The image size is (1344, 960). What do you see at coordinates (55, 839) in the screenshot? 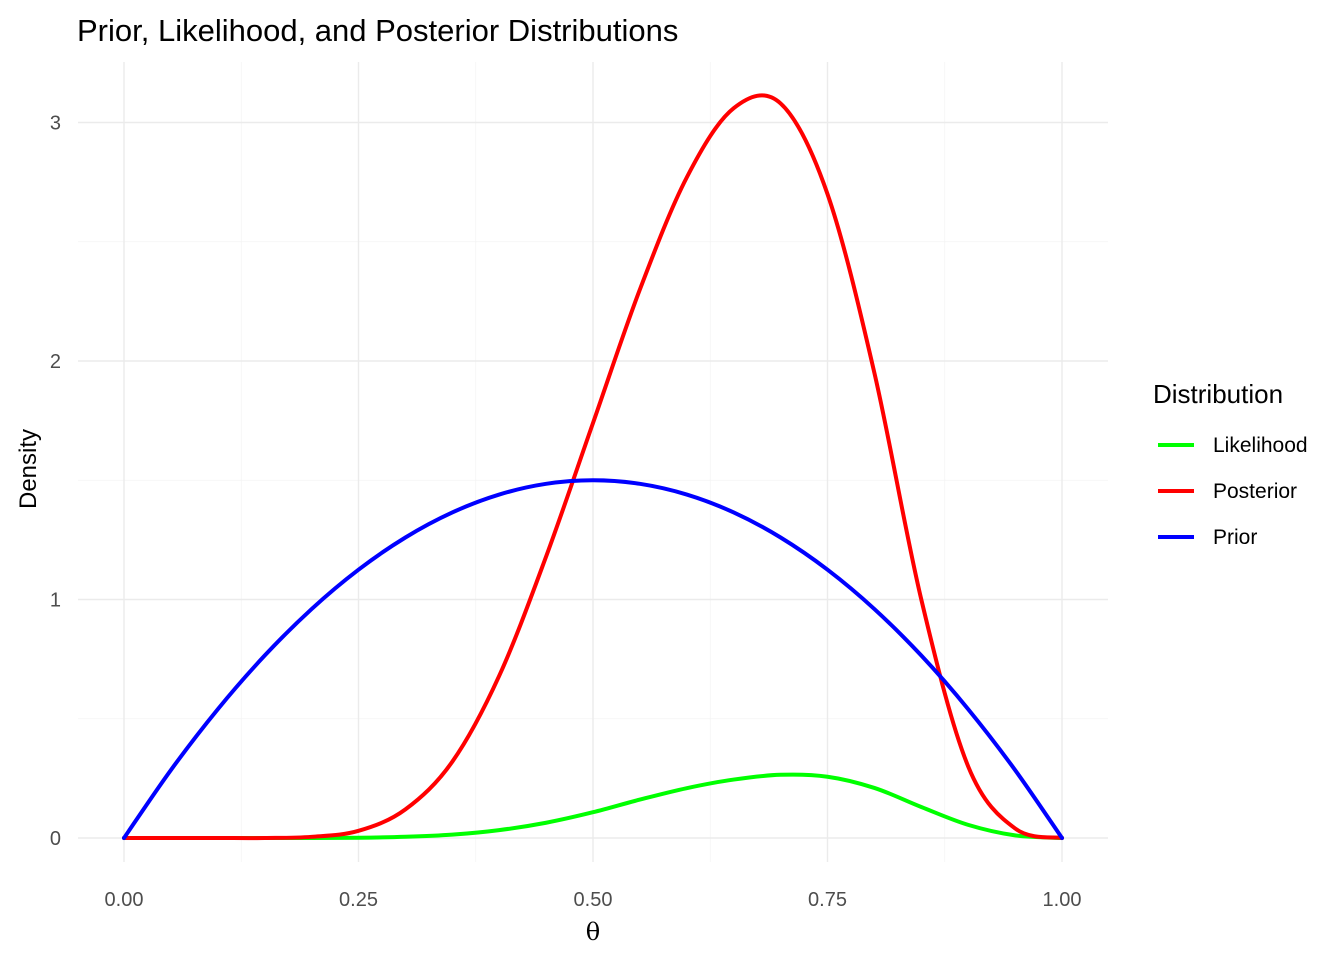
I see `y-tick-label: 0` at bounding box center [55, 839].